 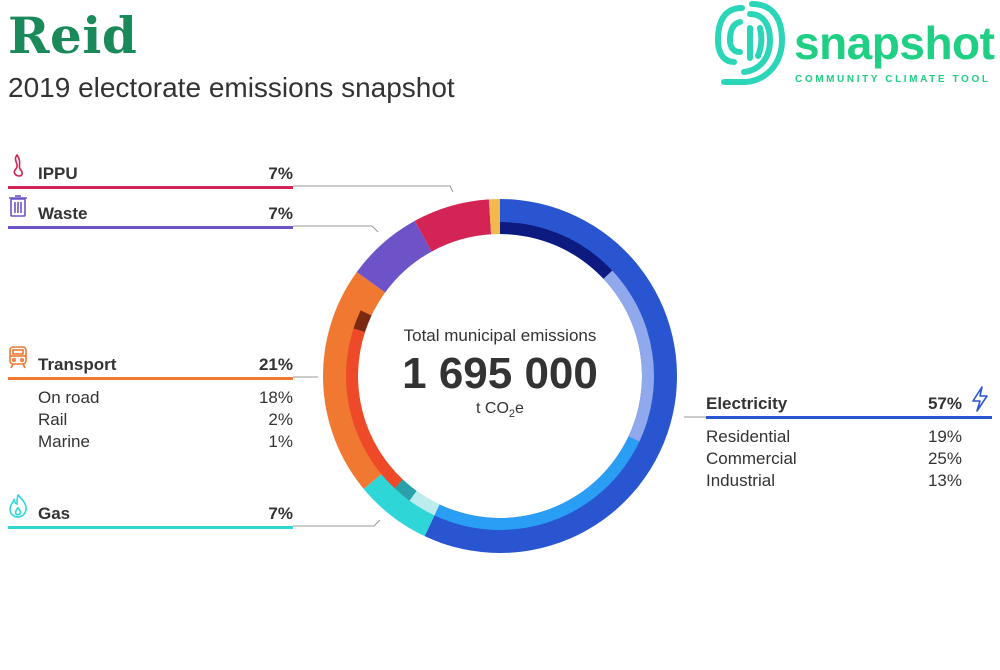 I want to click on donut-segment-commercial, so click(x=537, y=483).